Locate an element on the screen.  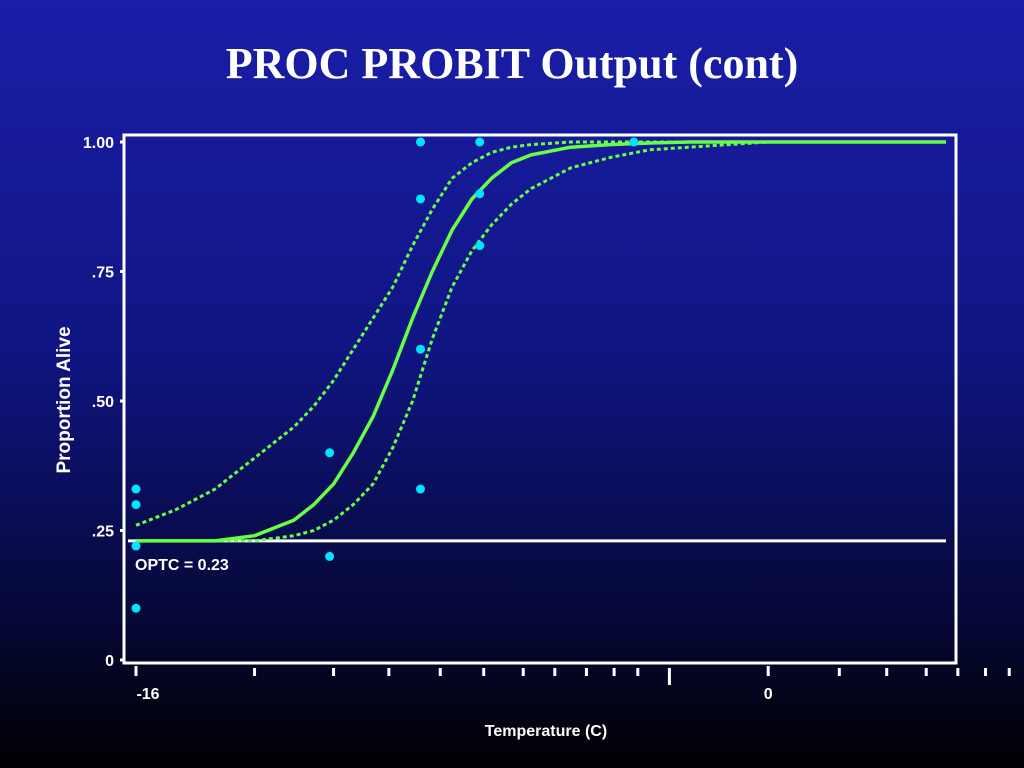
y-tick-label: 0 is located at coordinates (109, 661).